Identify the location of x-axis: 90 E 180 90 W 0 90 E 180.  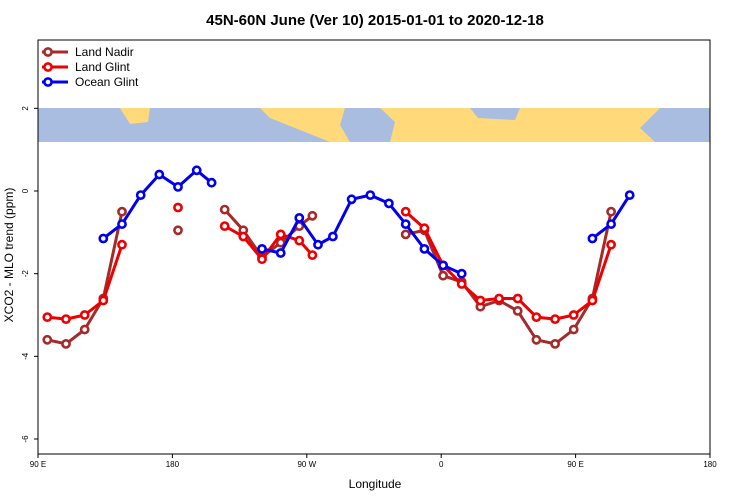
(373, 461).